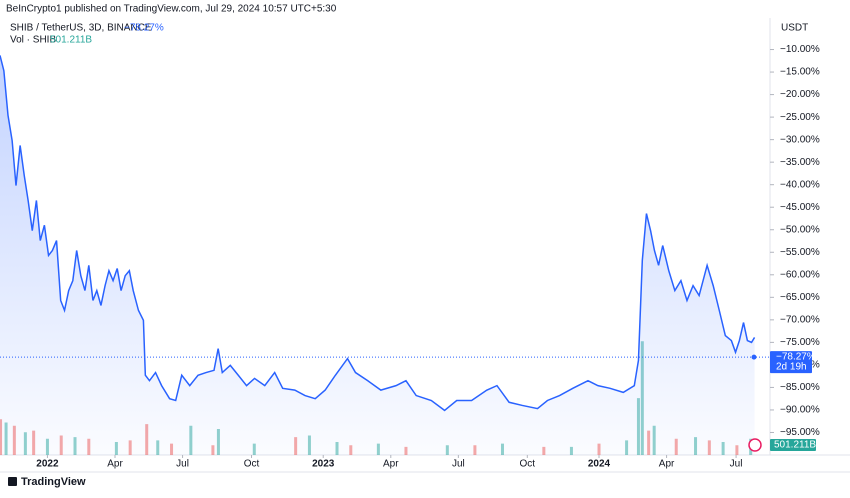 The height and width of the screenshot is (498, 850). What do you see at coordinates (800, 410) in the screenshot?
I see `y-tick-label: −90.00%` at bounding box center [800, 410].